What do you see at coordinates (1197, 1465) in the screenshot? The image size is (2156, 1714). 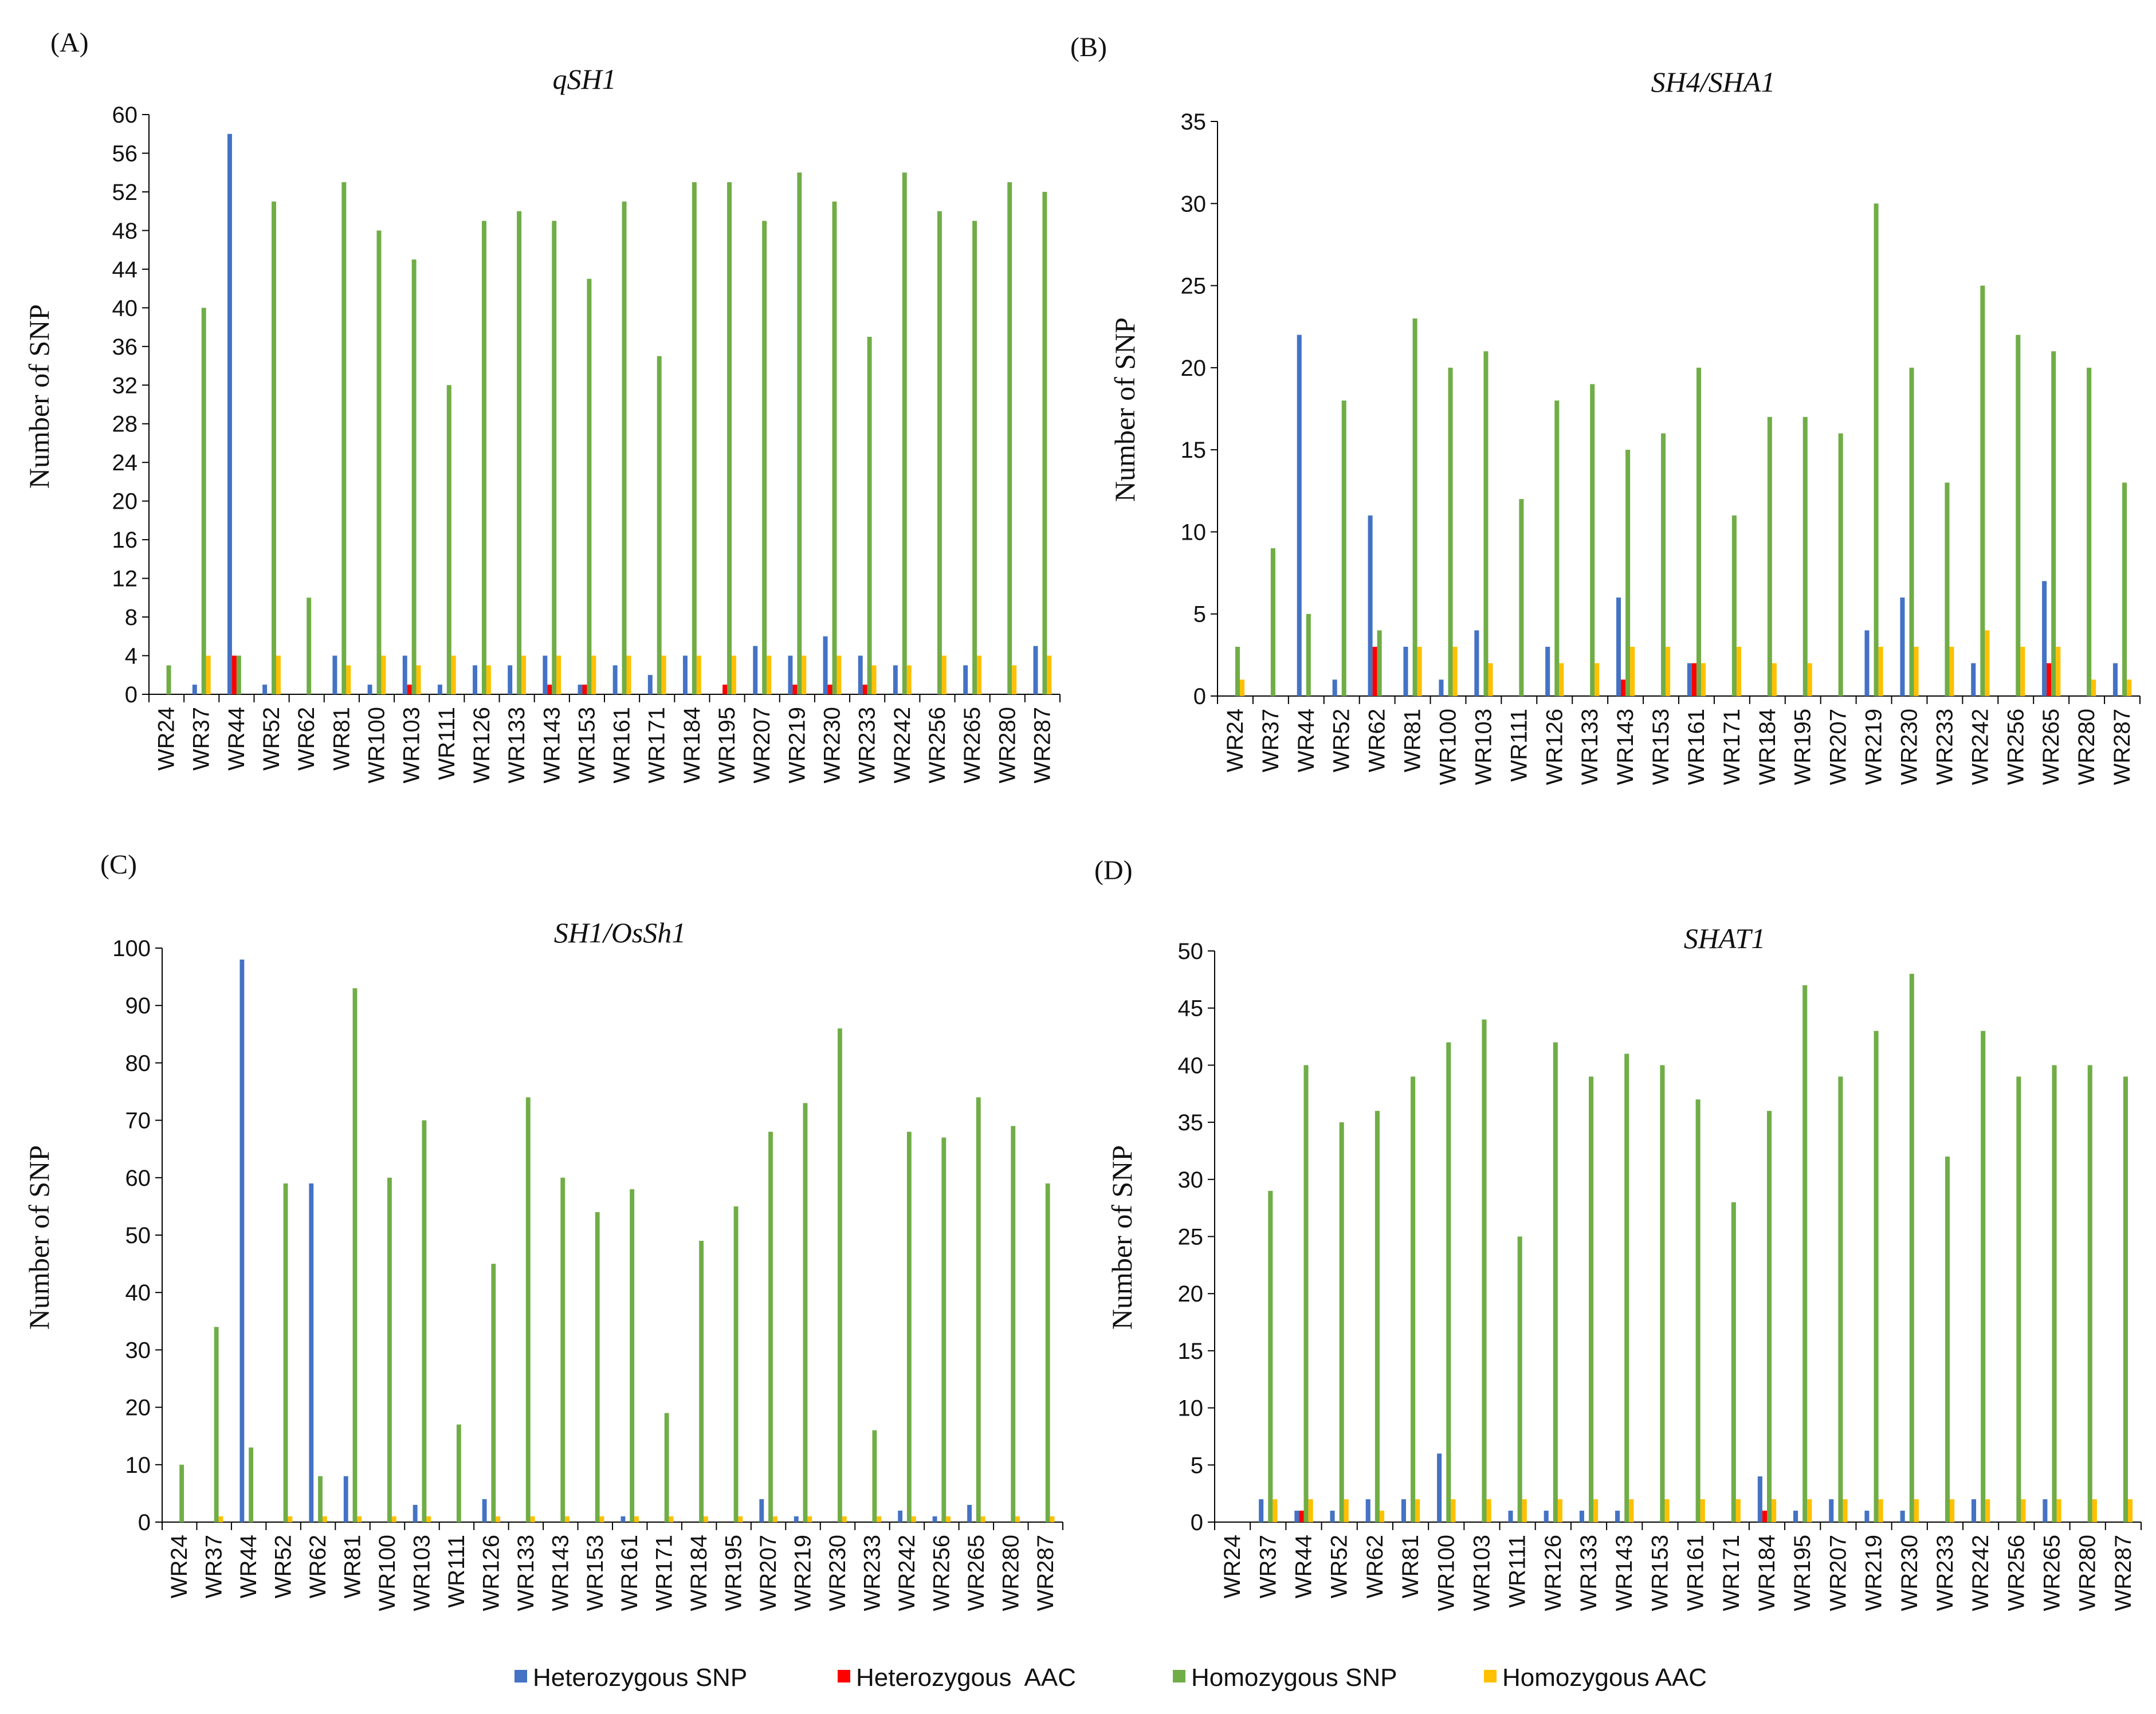 I see `y-tick-label: 5` at bounding box center [1197, 1465].